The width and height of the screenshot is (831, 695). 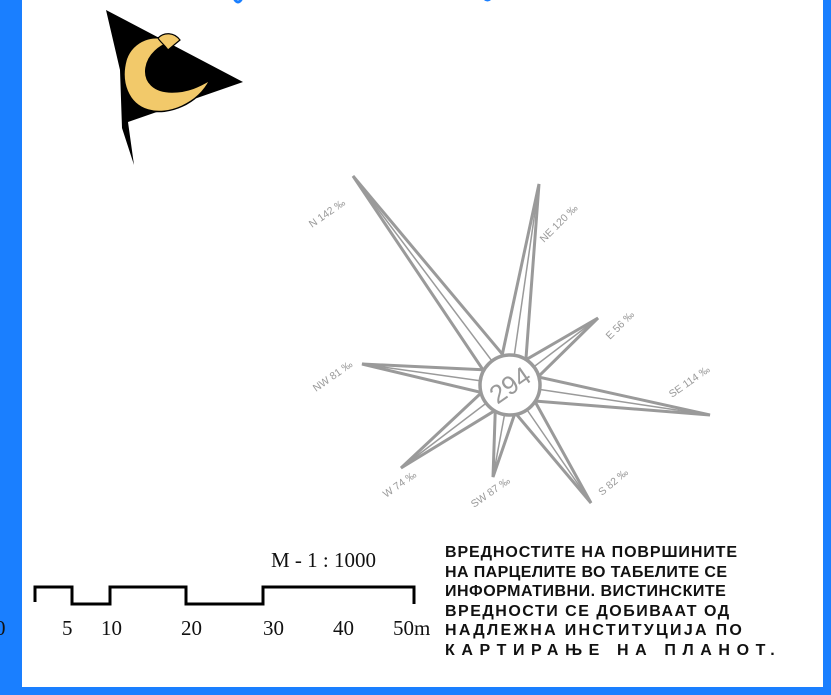 I want to click on scale-tick-5: 5, so click(x=67, y=628).